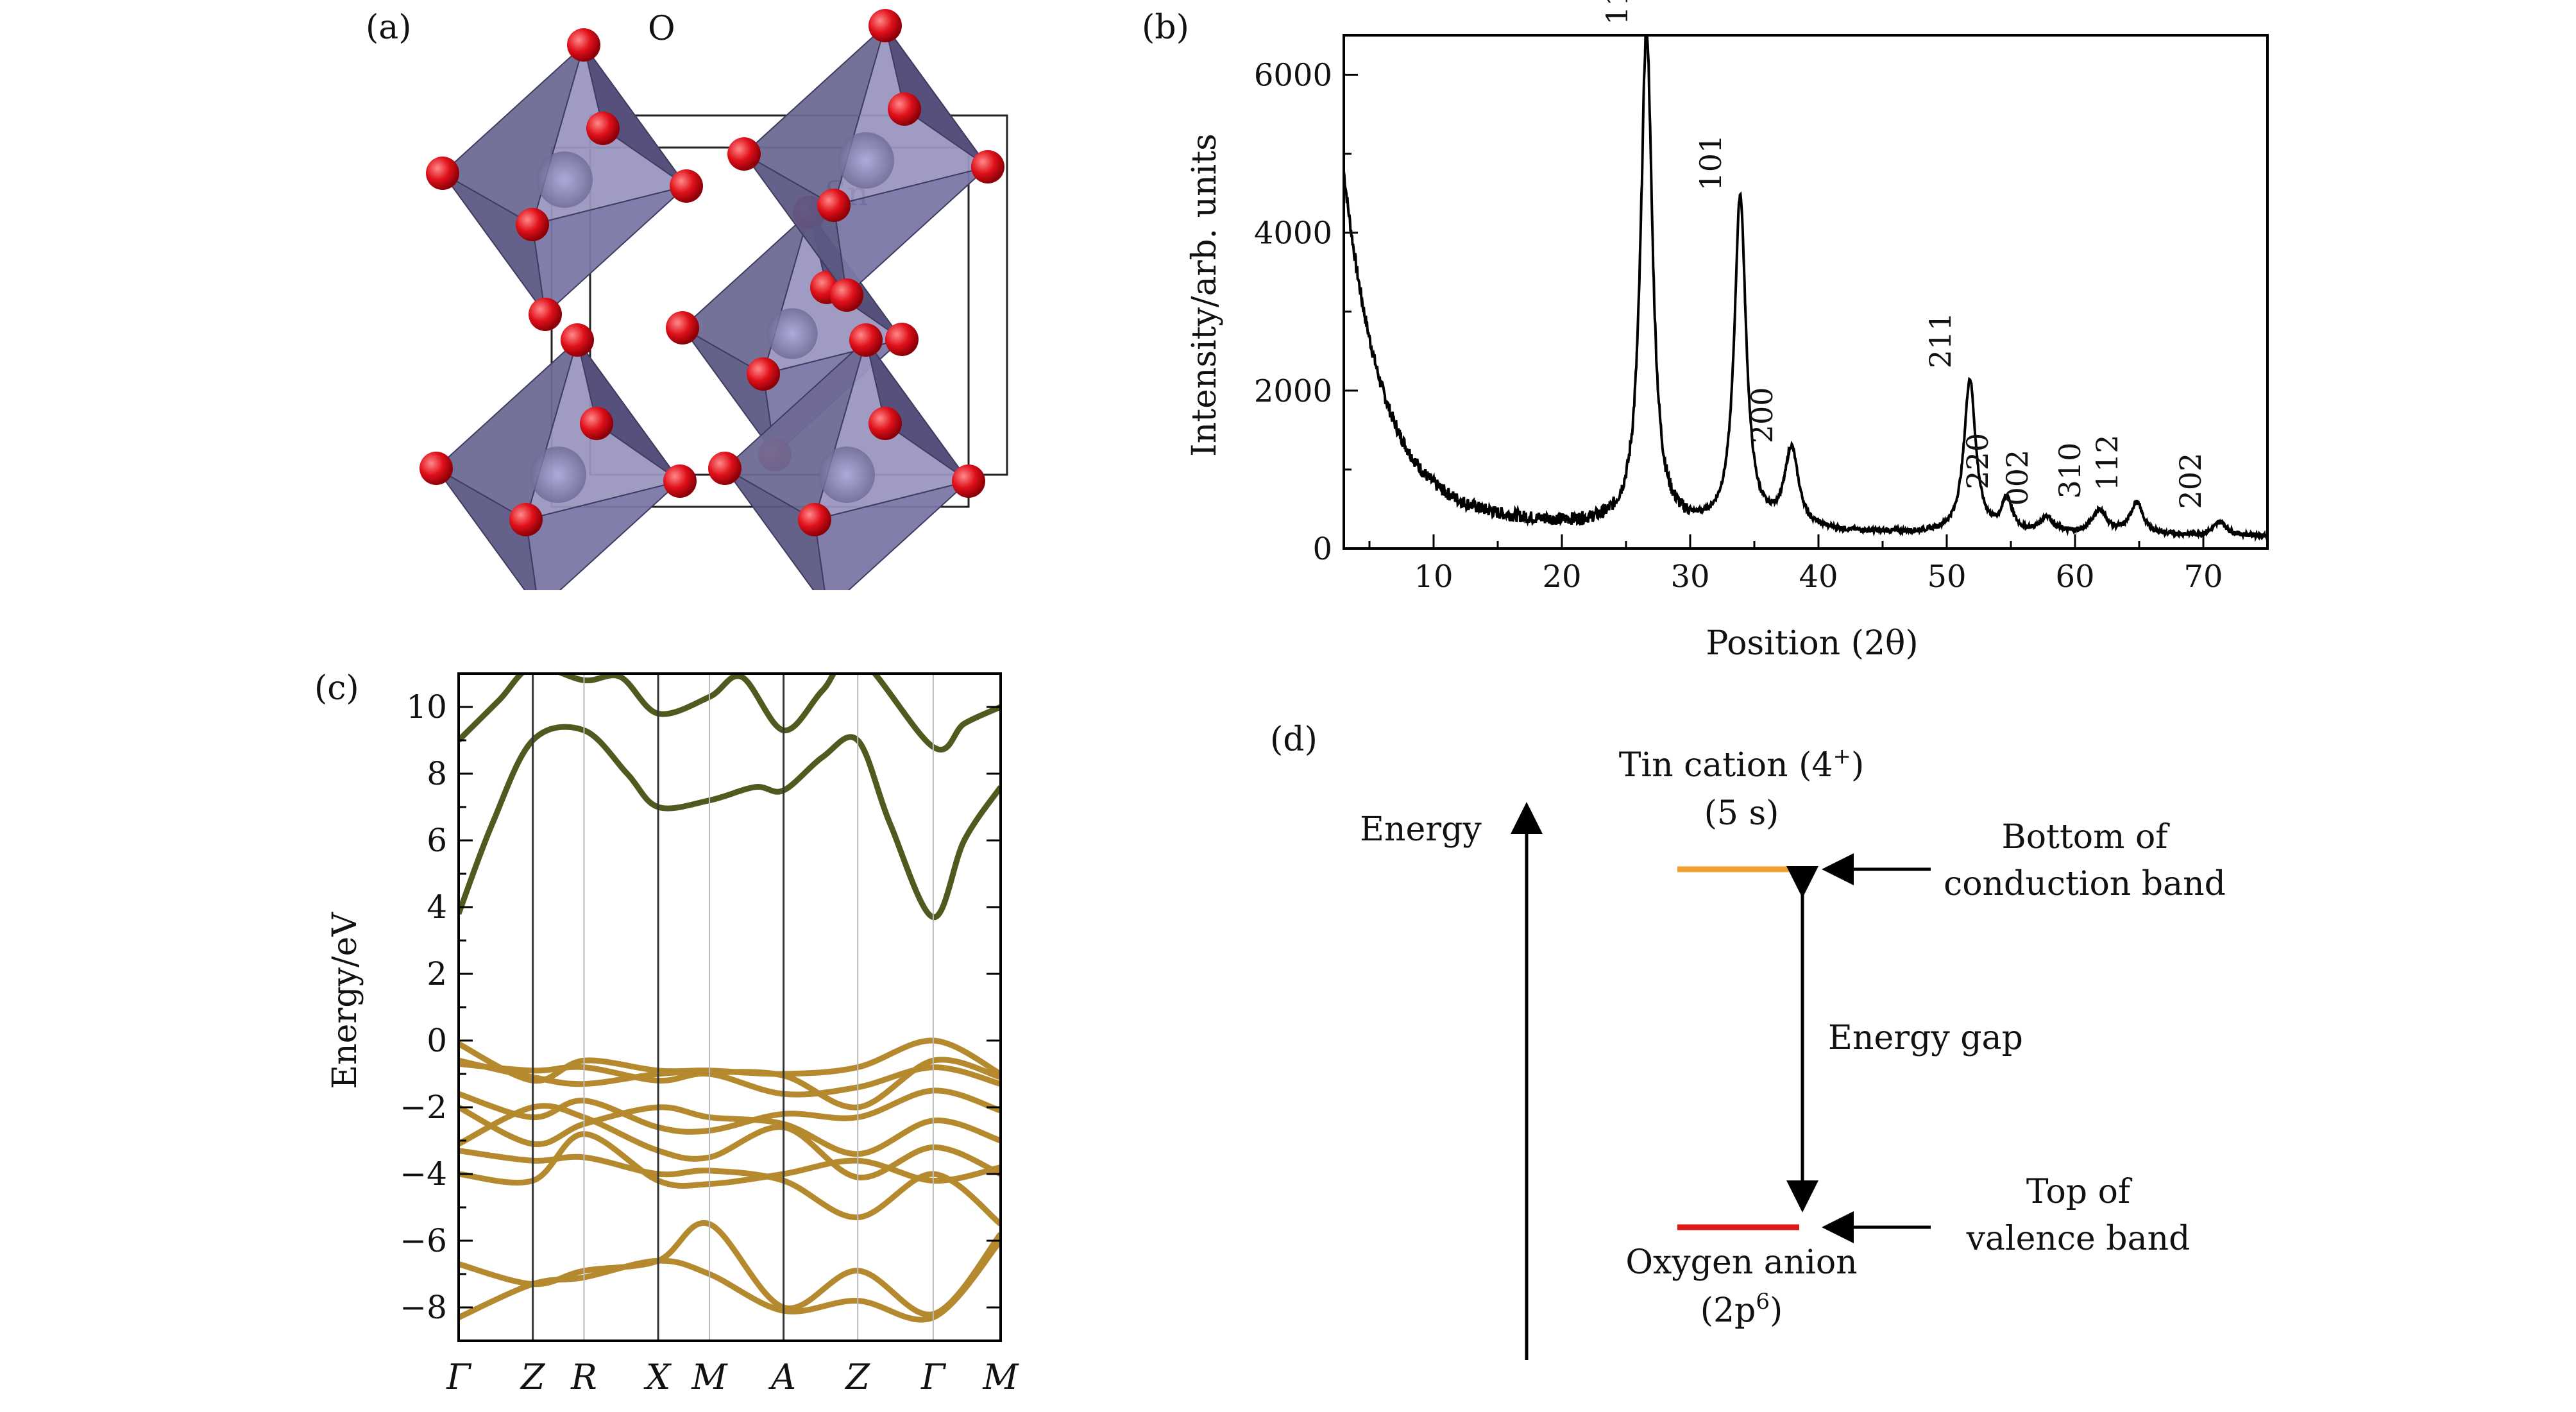  I want to click on k-point-label: Γ, so click(459, 1377).